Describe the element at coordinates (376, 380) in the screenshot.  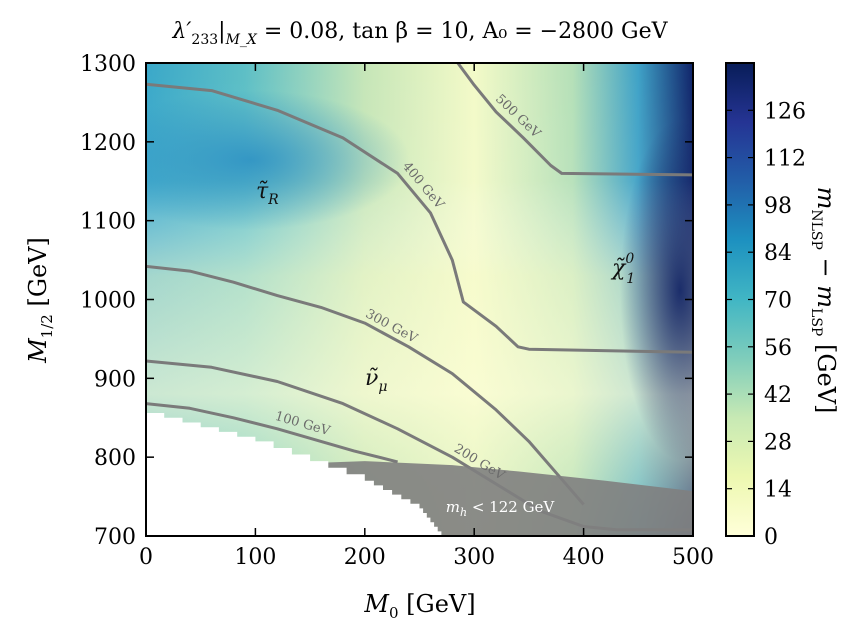
I see `region-label-sneutrino: ν̃μ` at that location.